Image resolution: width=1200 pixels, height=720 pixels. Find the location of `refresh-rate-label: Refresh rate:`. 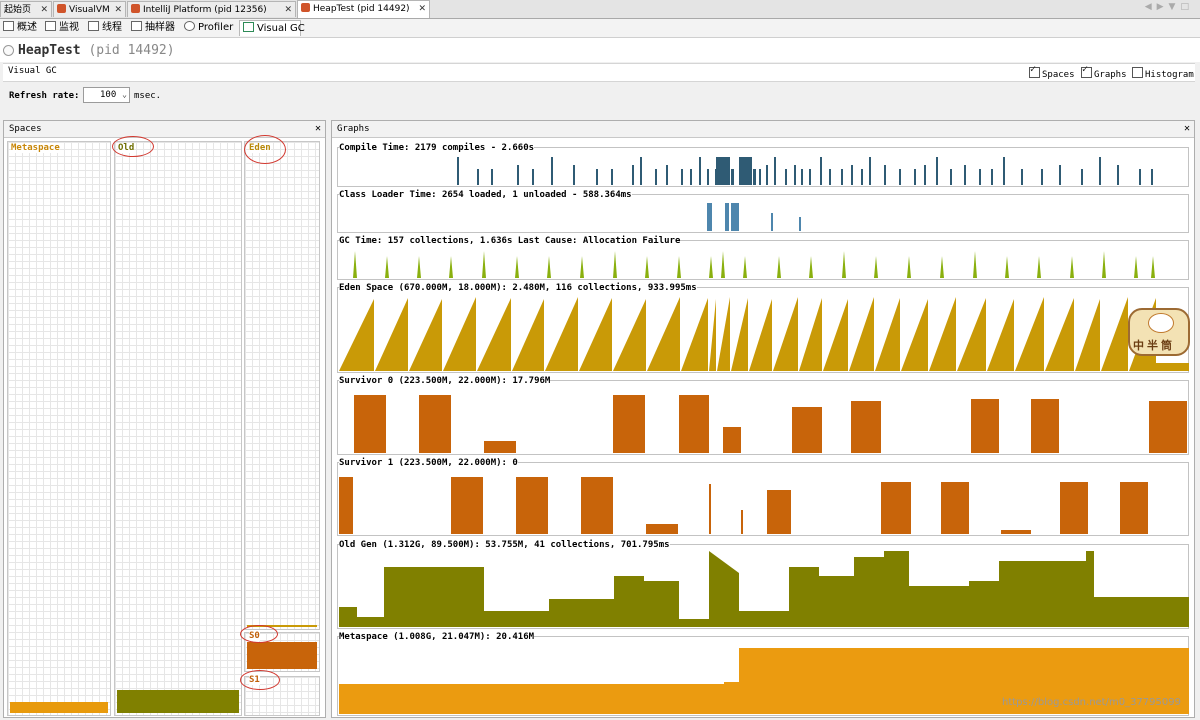

refresh-rate-label: Refresh rate: is located at coordinates (44, 96).